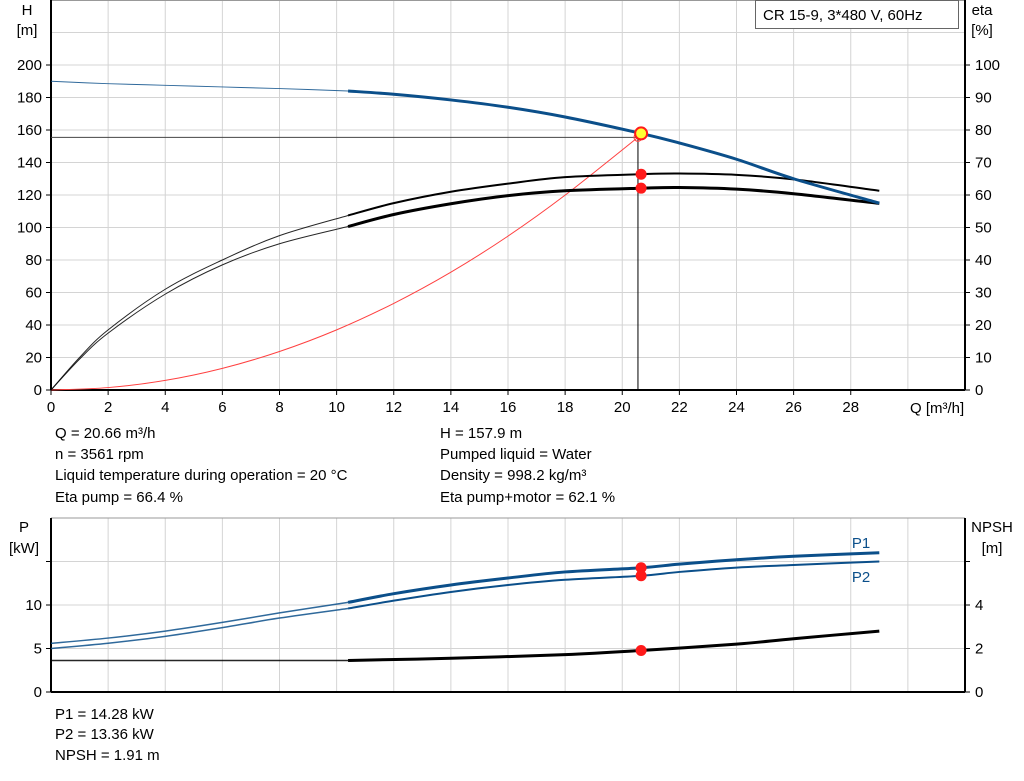 The image size is (1024, 781). What do you see at coordinates (613, 585) in the screenshot?
I see `p2-curve` at bounding box center [613, 585].